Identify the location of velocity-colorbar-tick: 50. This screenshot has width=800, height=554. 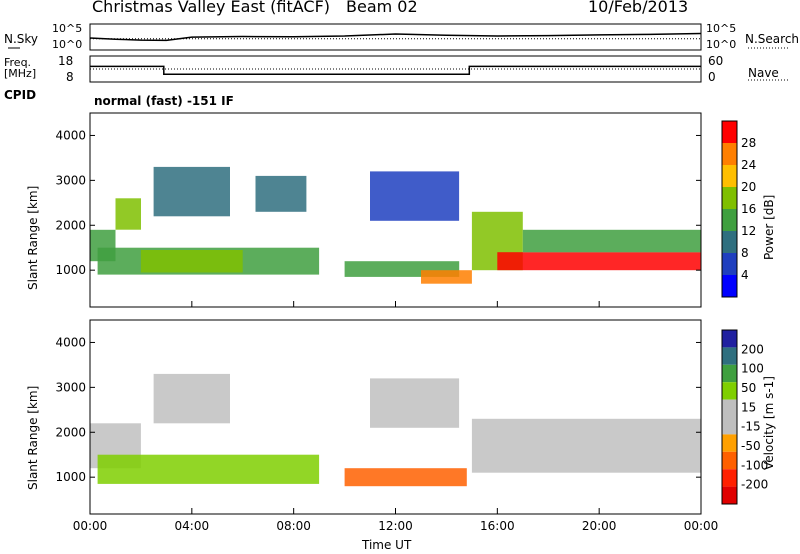
(748, 388).